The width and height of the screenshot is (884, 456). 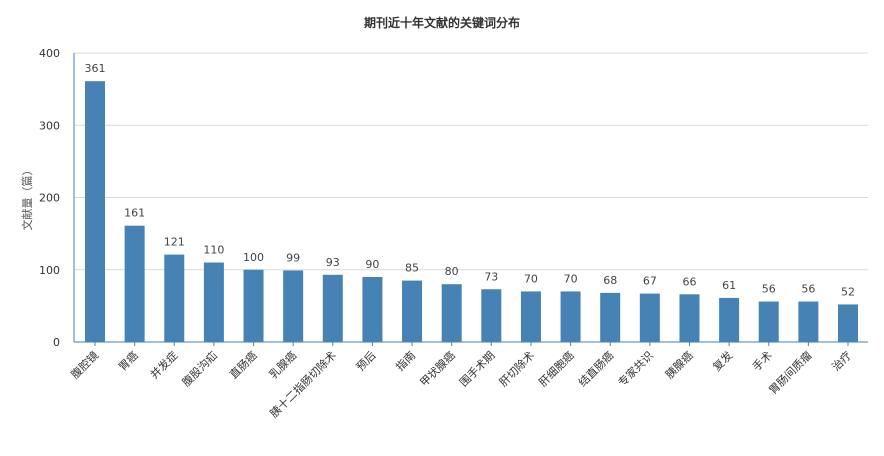 What do you see at coordinates (303, 384) in the screenshot?
I see `x-tick-label: 胰十二指肠切除术` at bounding box center [303, 384].